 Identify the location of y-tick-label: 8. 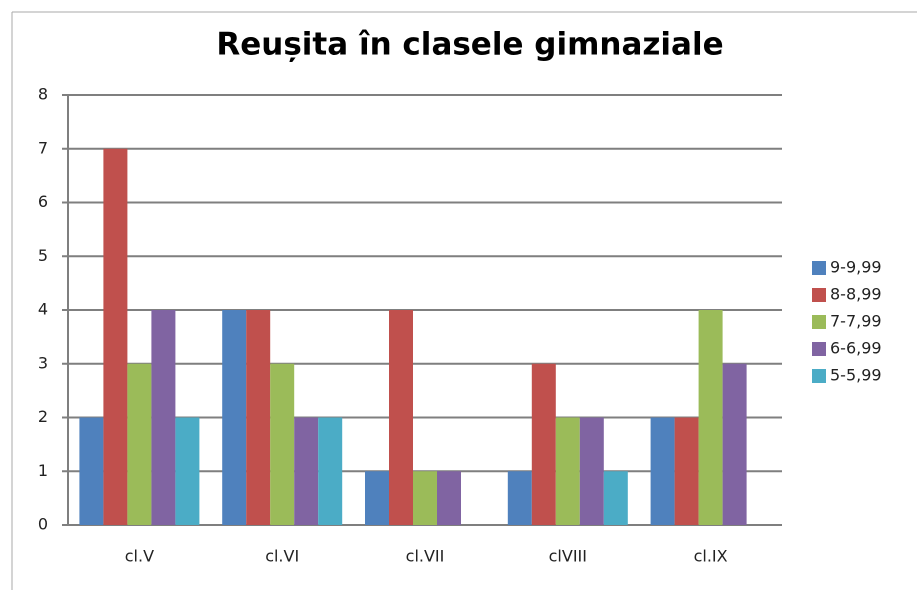
(43, 94).